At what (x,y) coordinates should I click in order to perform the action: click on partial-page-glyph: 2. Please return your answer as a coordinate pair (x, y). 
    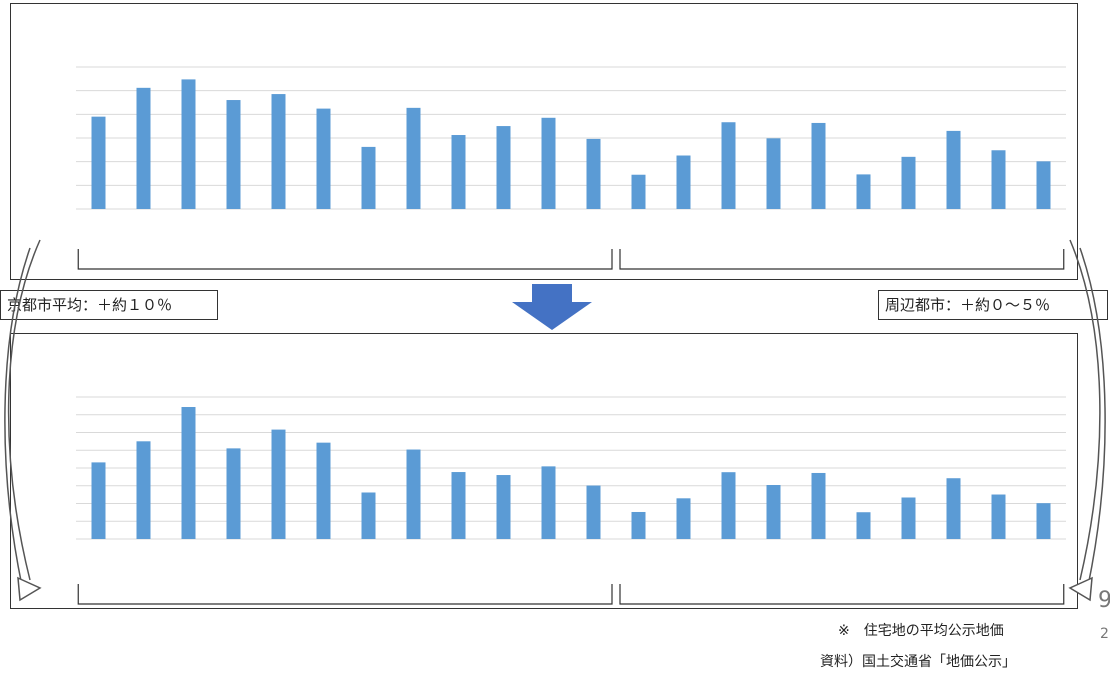
    Looking at the image, I should click on (1104, 634).